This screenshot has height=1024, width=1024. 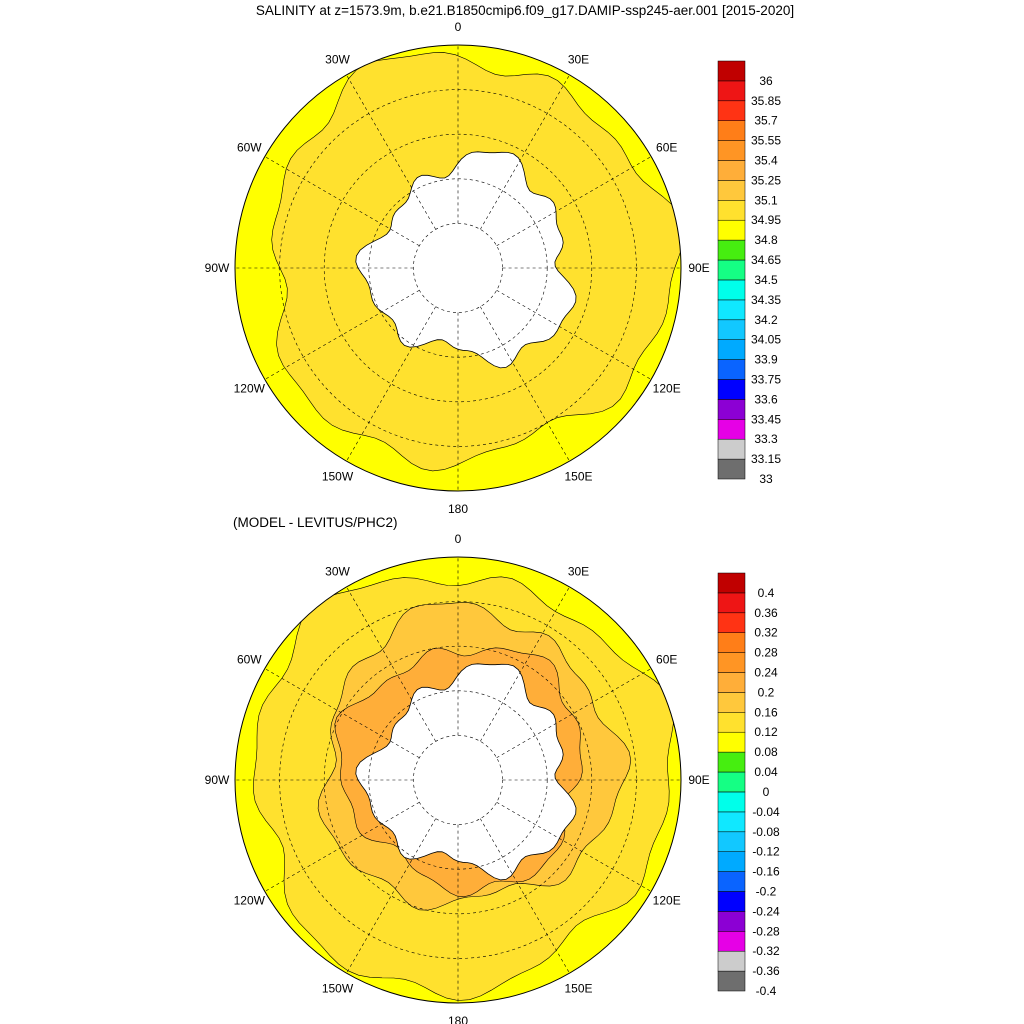 I want to click on colorbar-tick-label: -0.08, so click(x=766, y=832).